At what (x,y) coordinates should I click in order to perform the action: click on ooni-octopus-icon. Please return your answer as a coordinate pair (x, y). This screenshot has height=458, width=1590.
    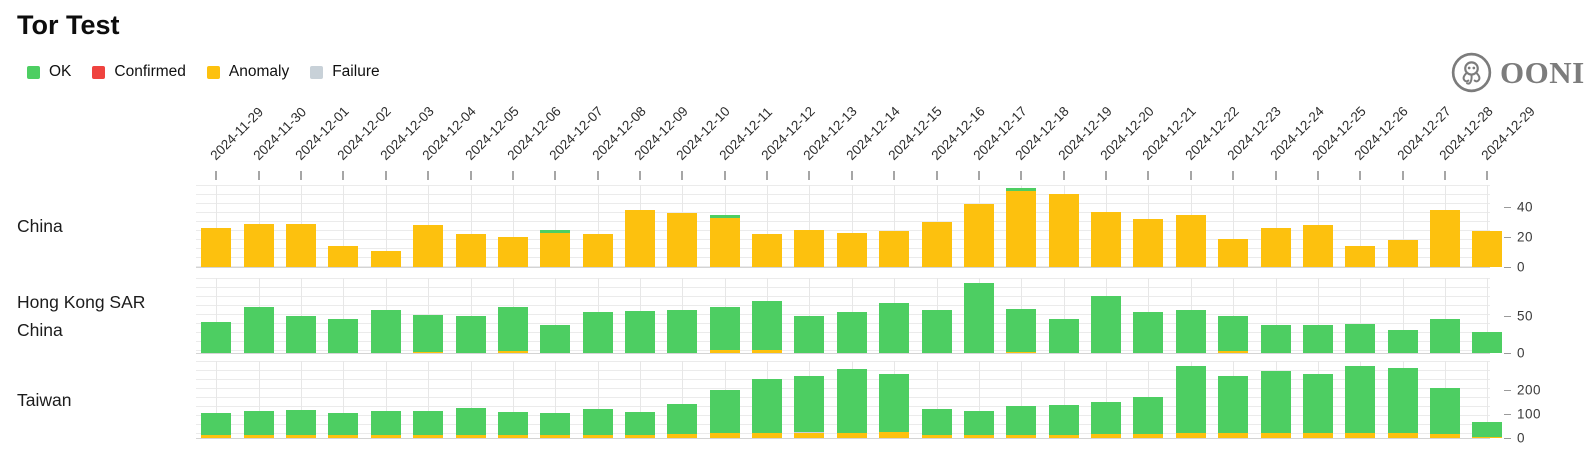
    Looking at the image, I should click on (1471, 72).